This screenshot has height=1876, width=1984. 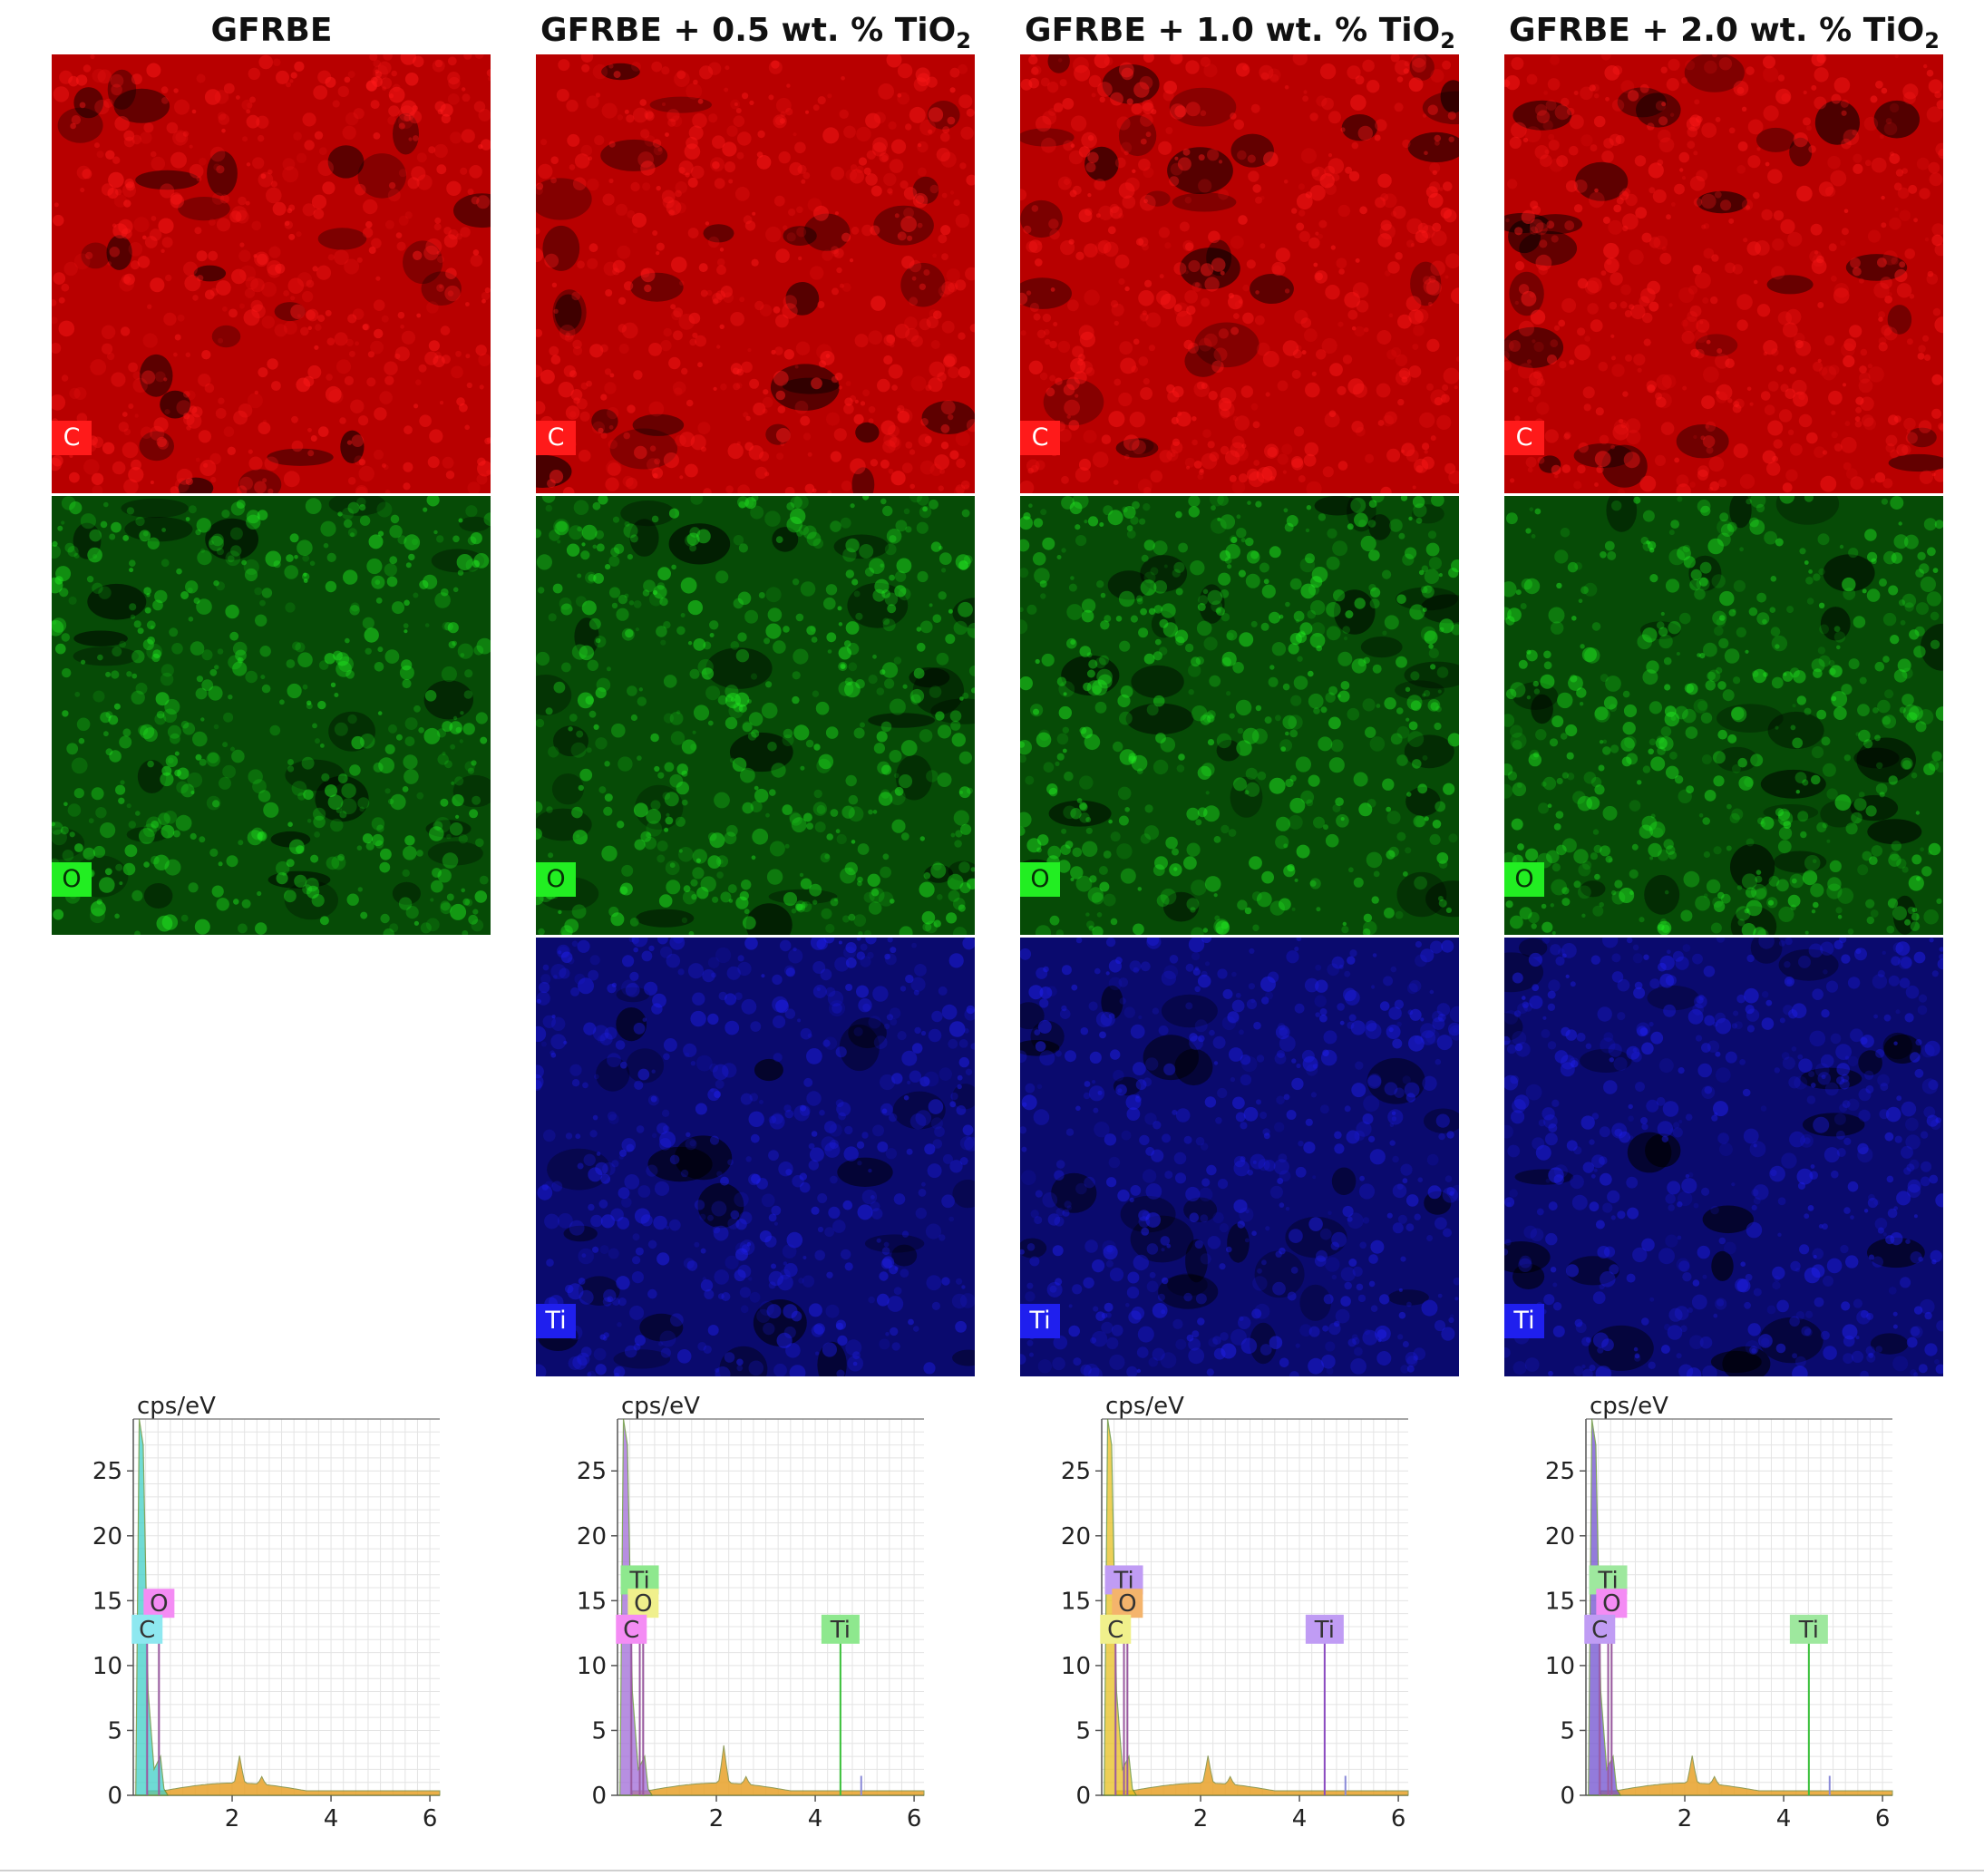 What do you see at coordinates (1717, 30) in the screenshot?
I see `column-title-text: GFRBE + 2.0 wt. % TiO` at bounding box center [1717, 30].